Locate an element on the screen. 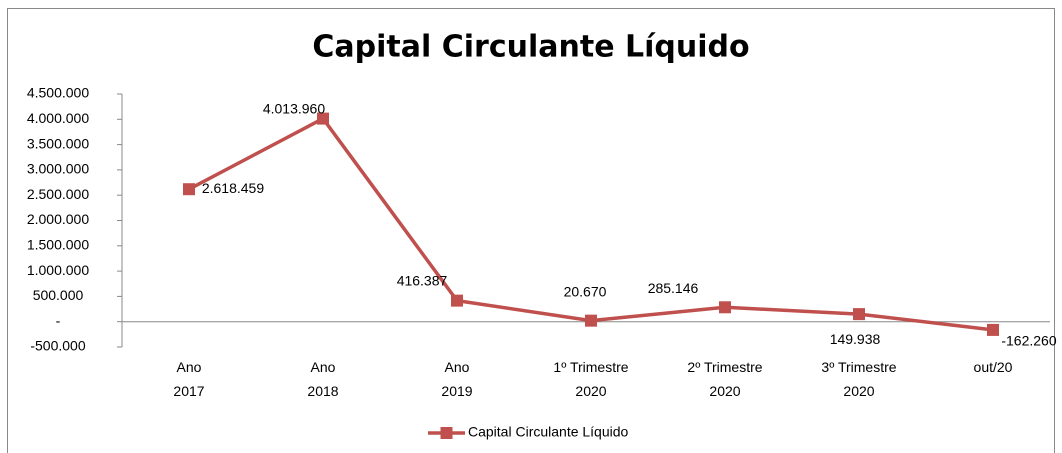 This screenshot has height=453, width=1062. legend-marker is located at coordinates (446, 433).